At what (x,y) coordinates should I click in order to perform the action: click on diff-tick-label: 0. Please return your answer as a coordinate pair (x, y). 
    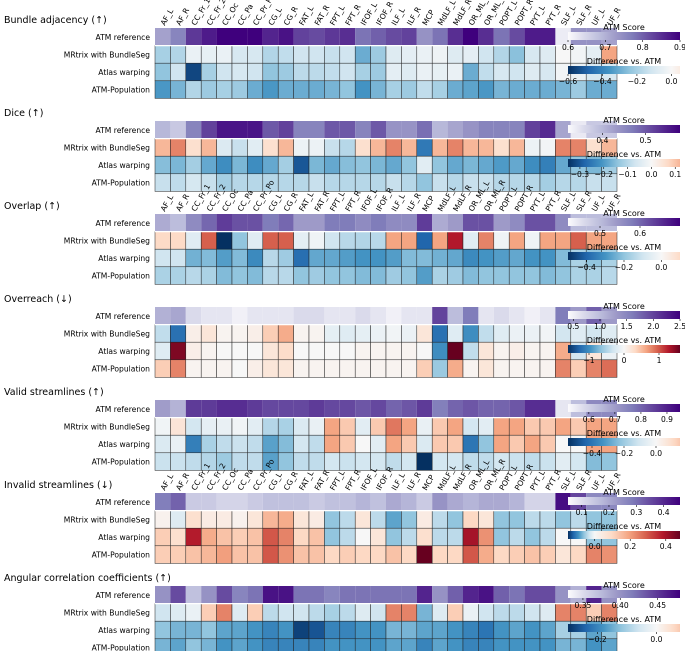
    Looking at the image, I should click on (624, 360).